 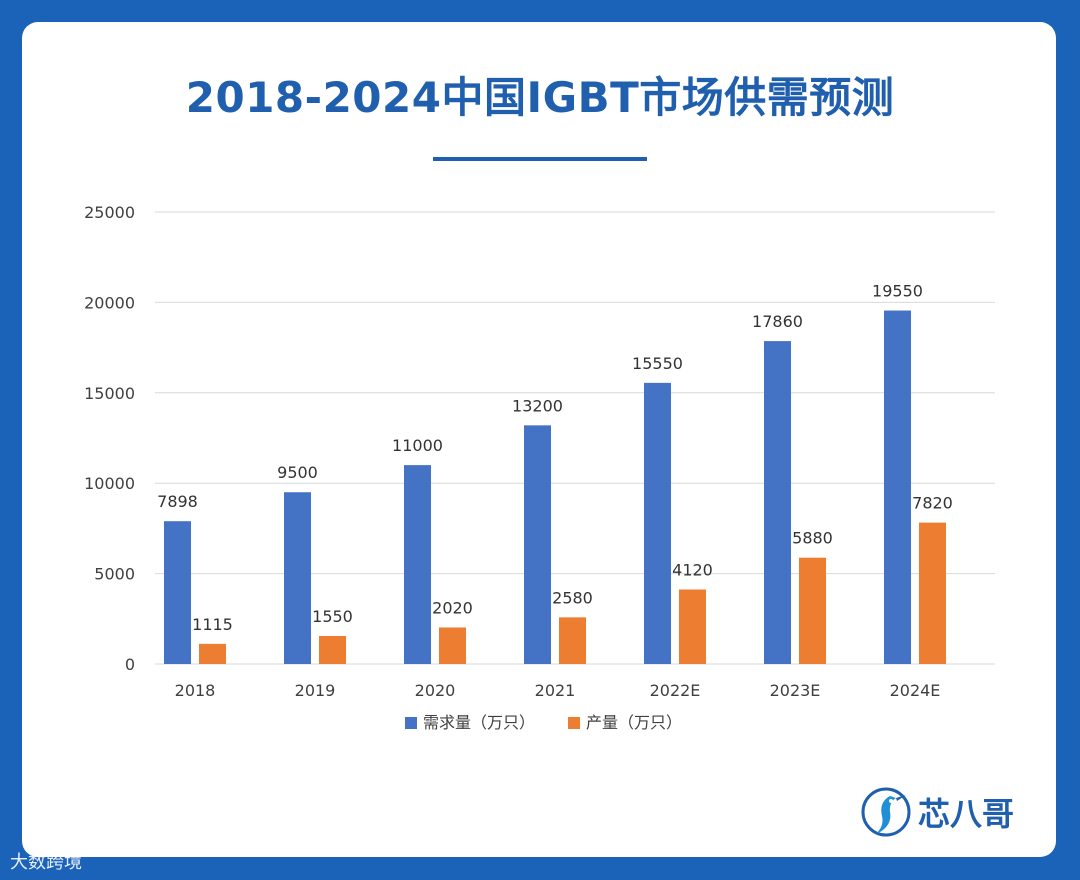 What do you see at coordinates (540, 159) in the screenshot?
I see `title-underline` at bounding box center [540, 159].